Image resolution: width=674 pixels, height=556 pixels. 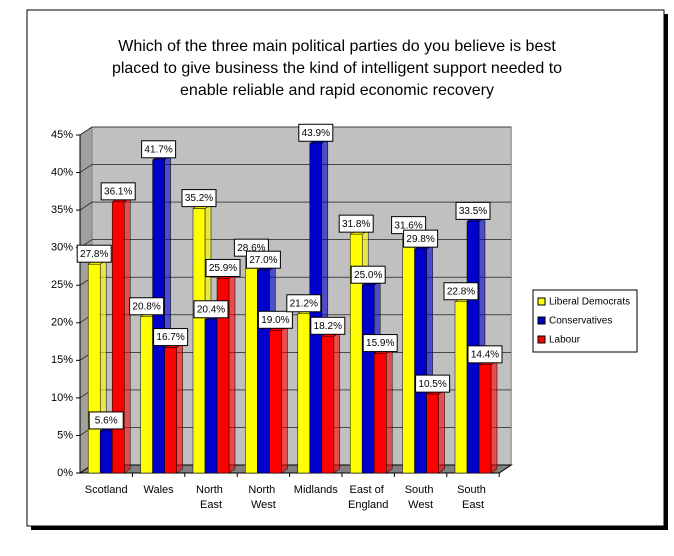 I want to click on value-label: 33.5%, so click(x=473, y=210).